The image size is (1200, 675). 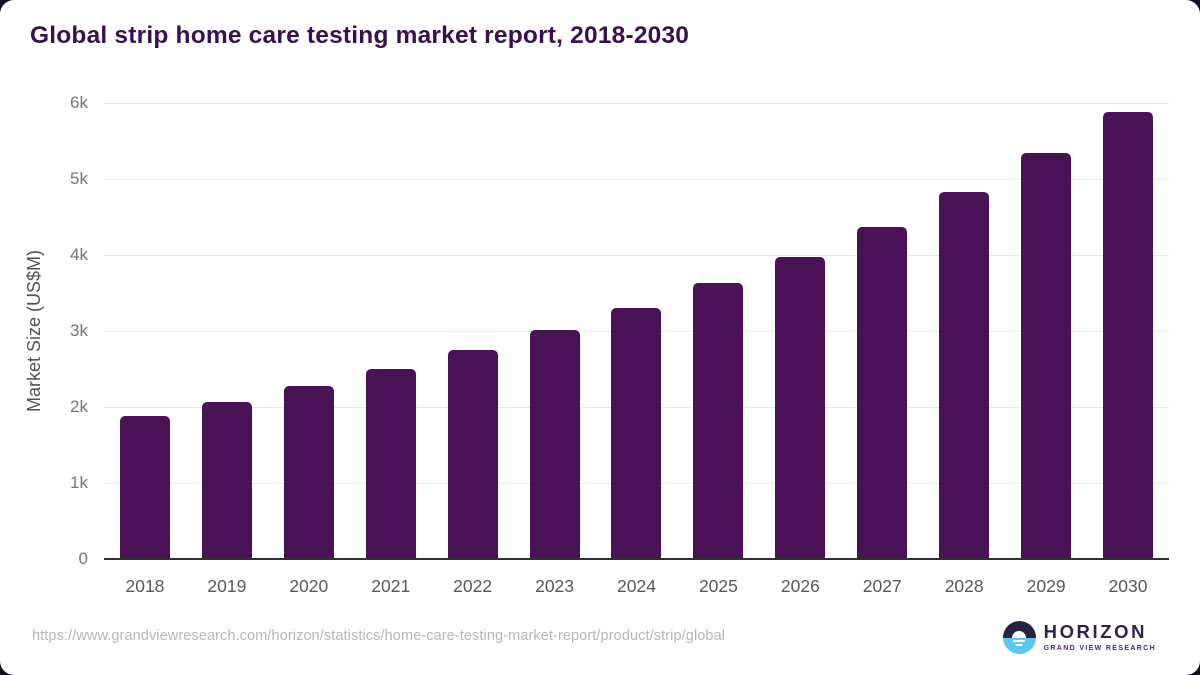 I want to click on bar-2028, so click(x=964, y=375).